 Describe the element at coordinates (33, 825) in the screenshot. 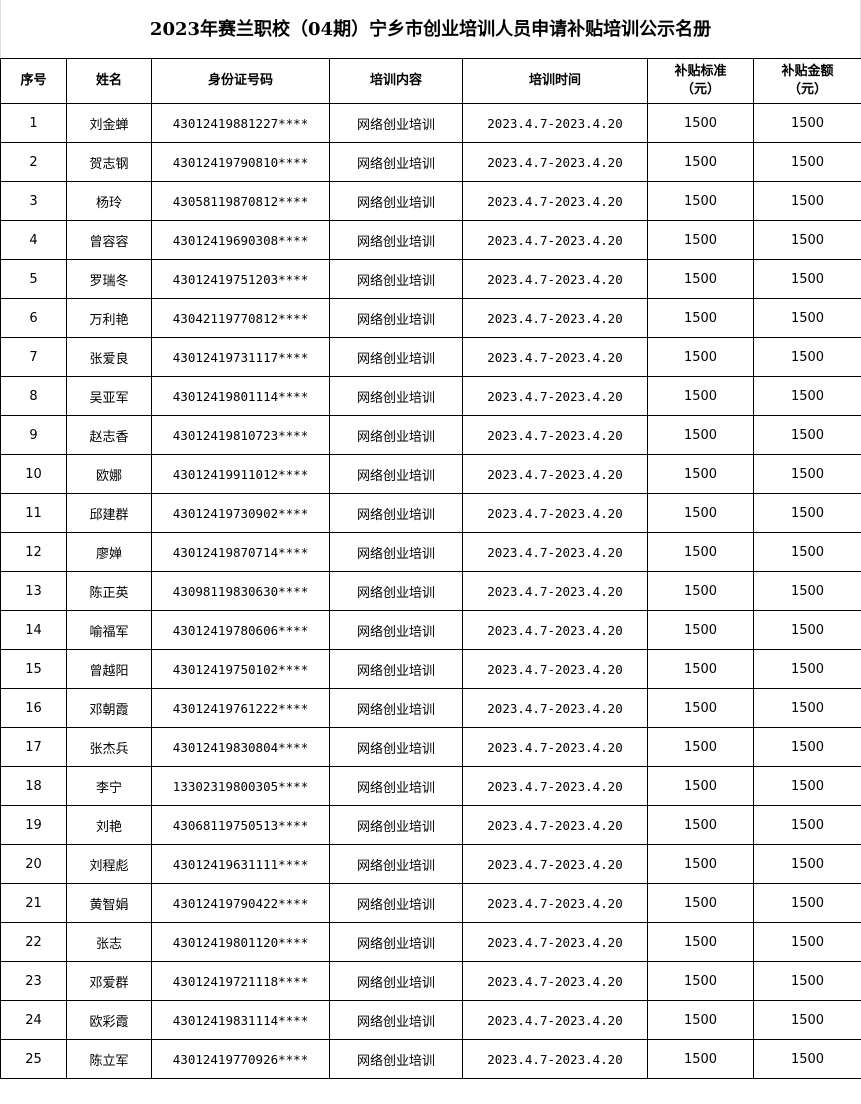

I see `cell-index: 19` at that location.